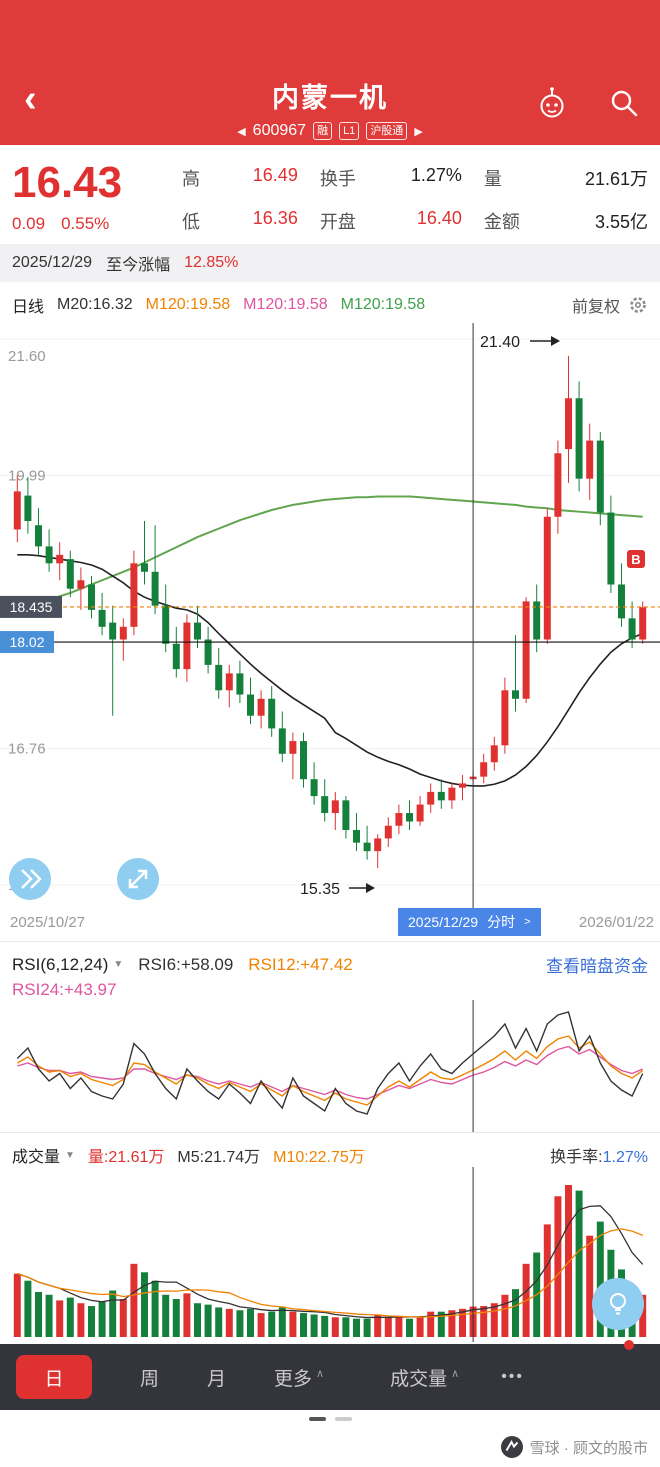 Image resolution: width=660 pixels, height=1467 pixels. I want to click on svg-text: B, so click(635, 559).